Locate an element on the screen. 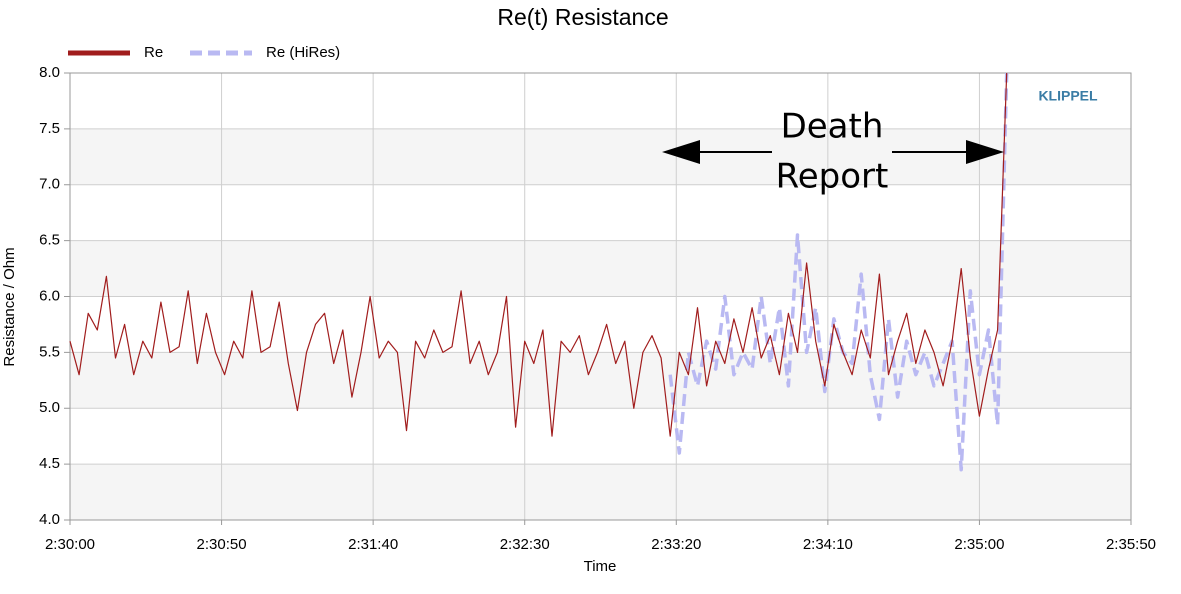  y-tick-label: 6.0 is located at coordinates (49, 295).